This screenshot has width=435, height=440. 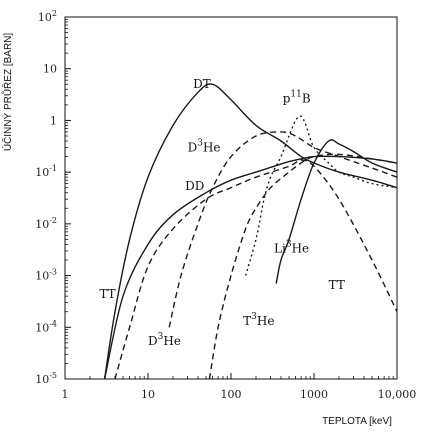 I want to click on curve-pb11, so click(x=321, y=195).